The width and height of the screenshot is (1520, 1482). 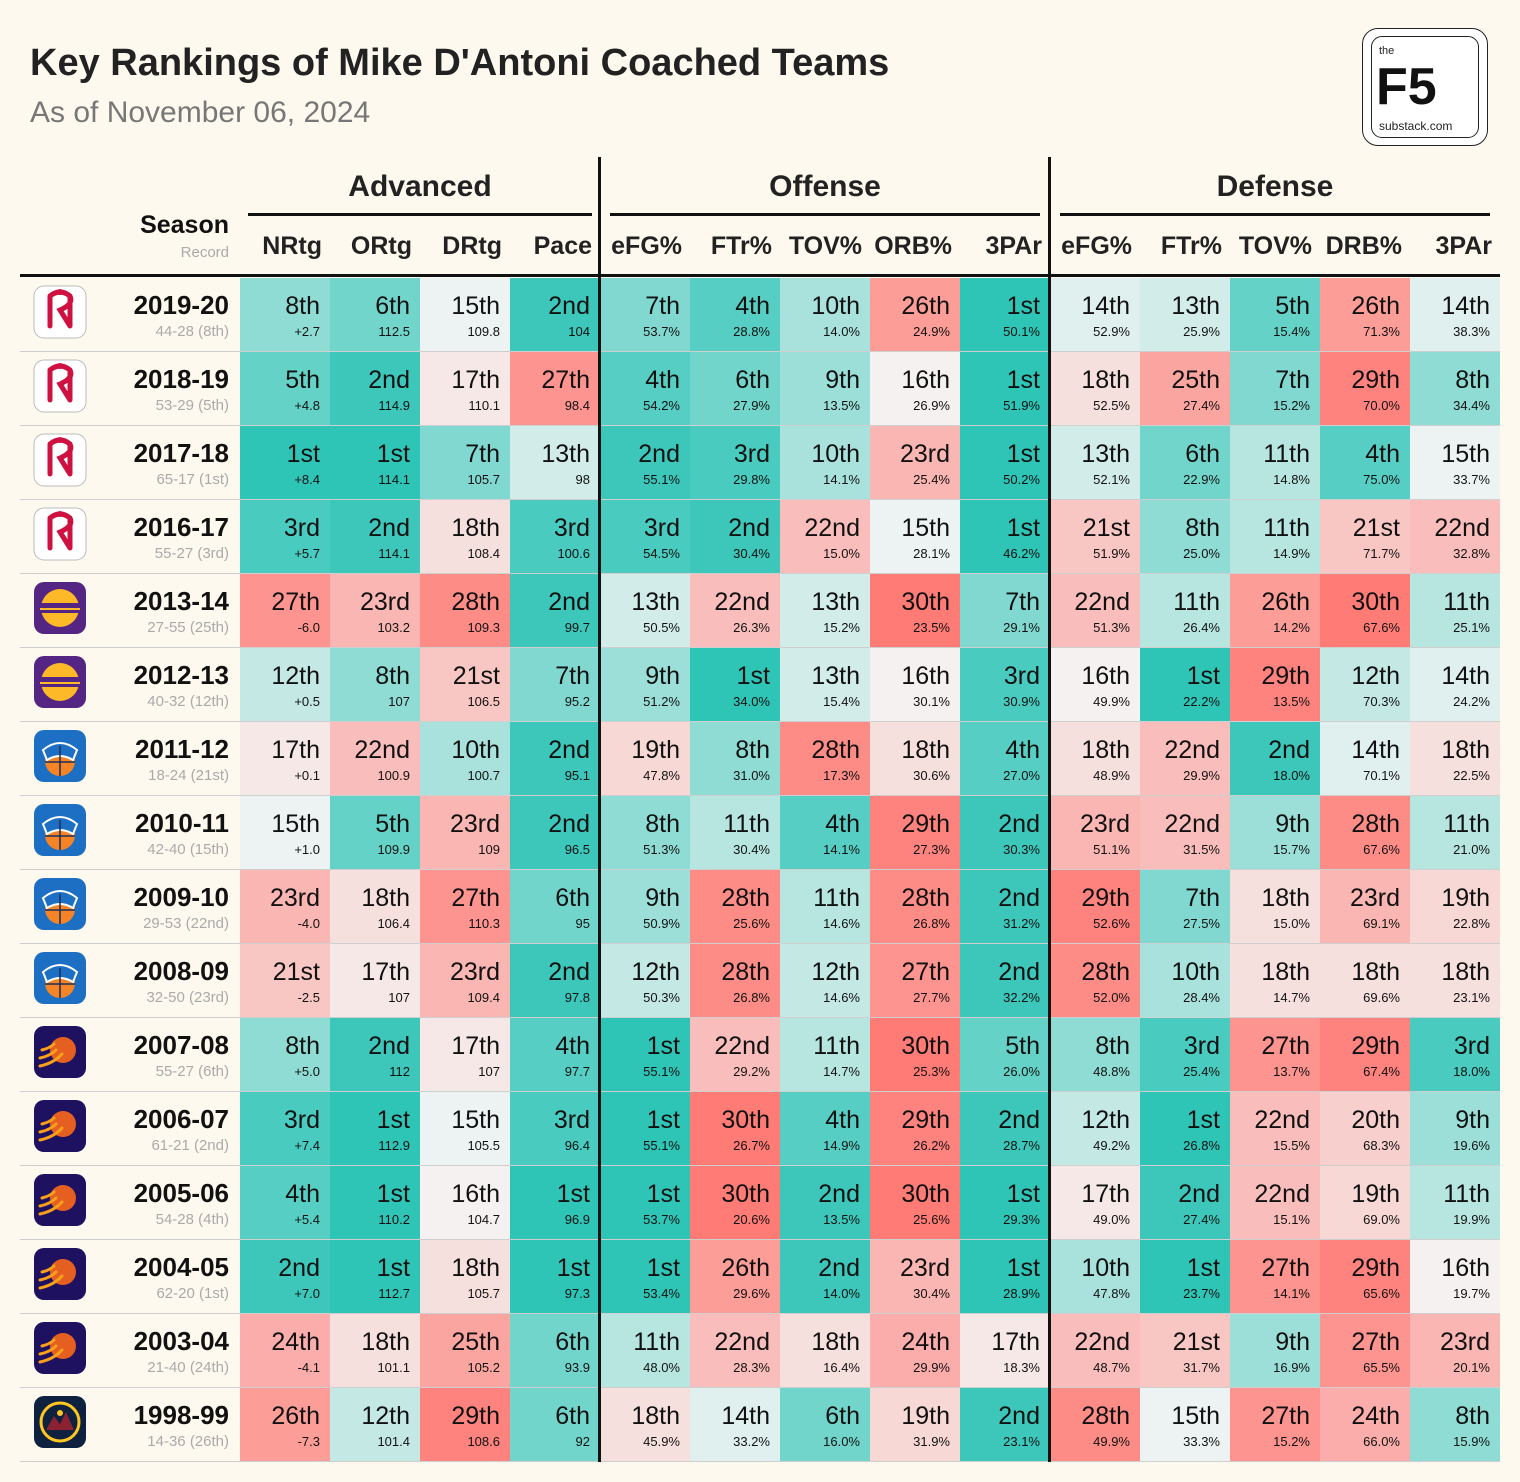 What do you see at coordinates (741, 246) in the screenshot?
I see `column-header: FTr%` at bounding box center [741, 246].